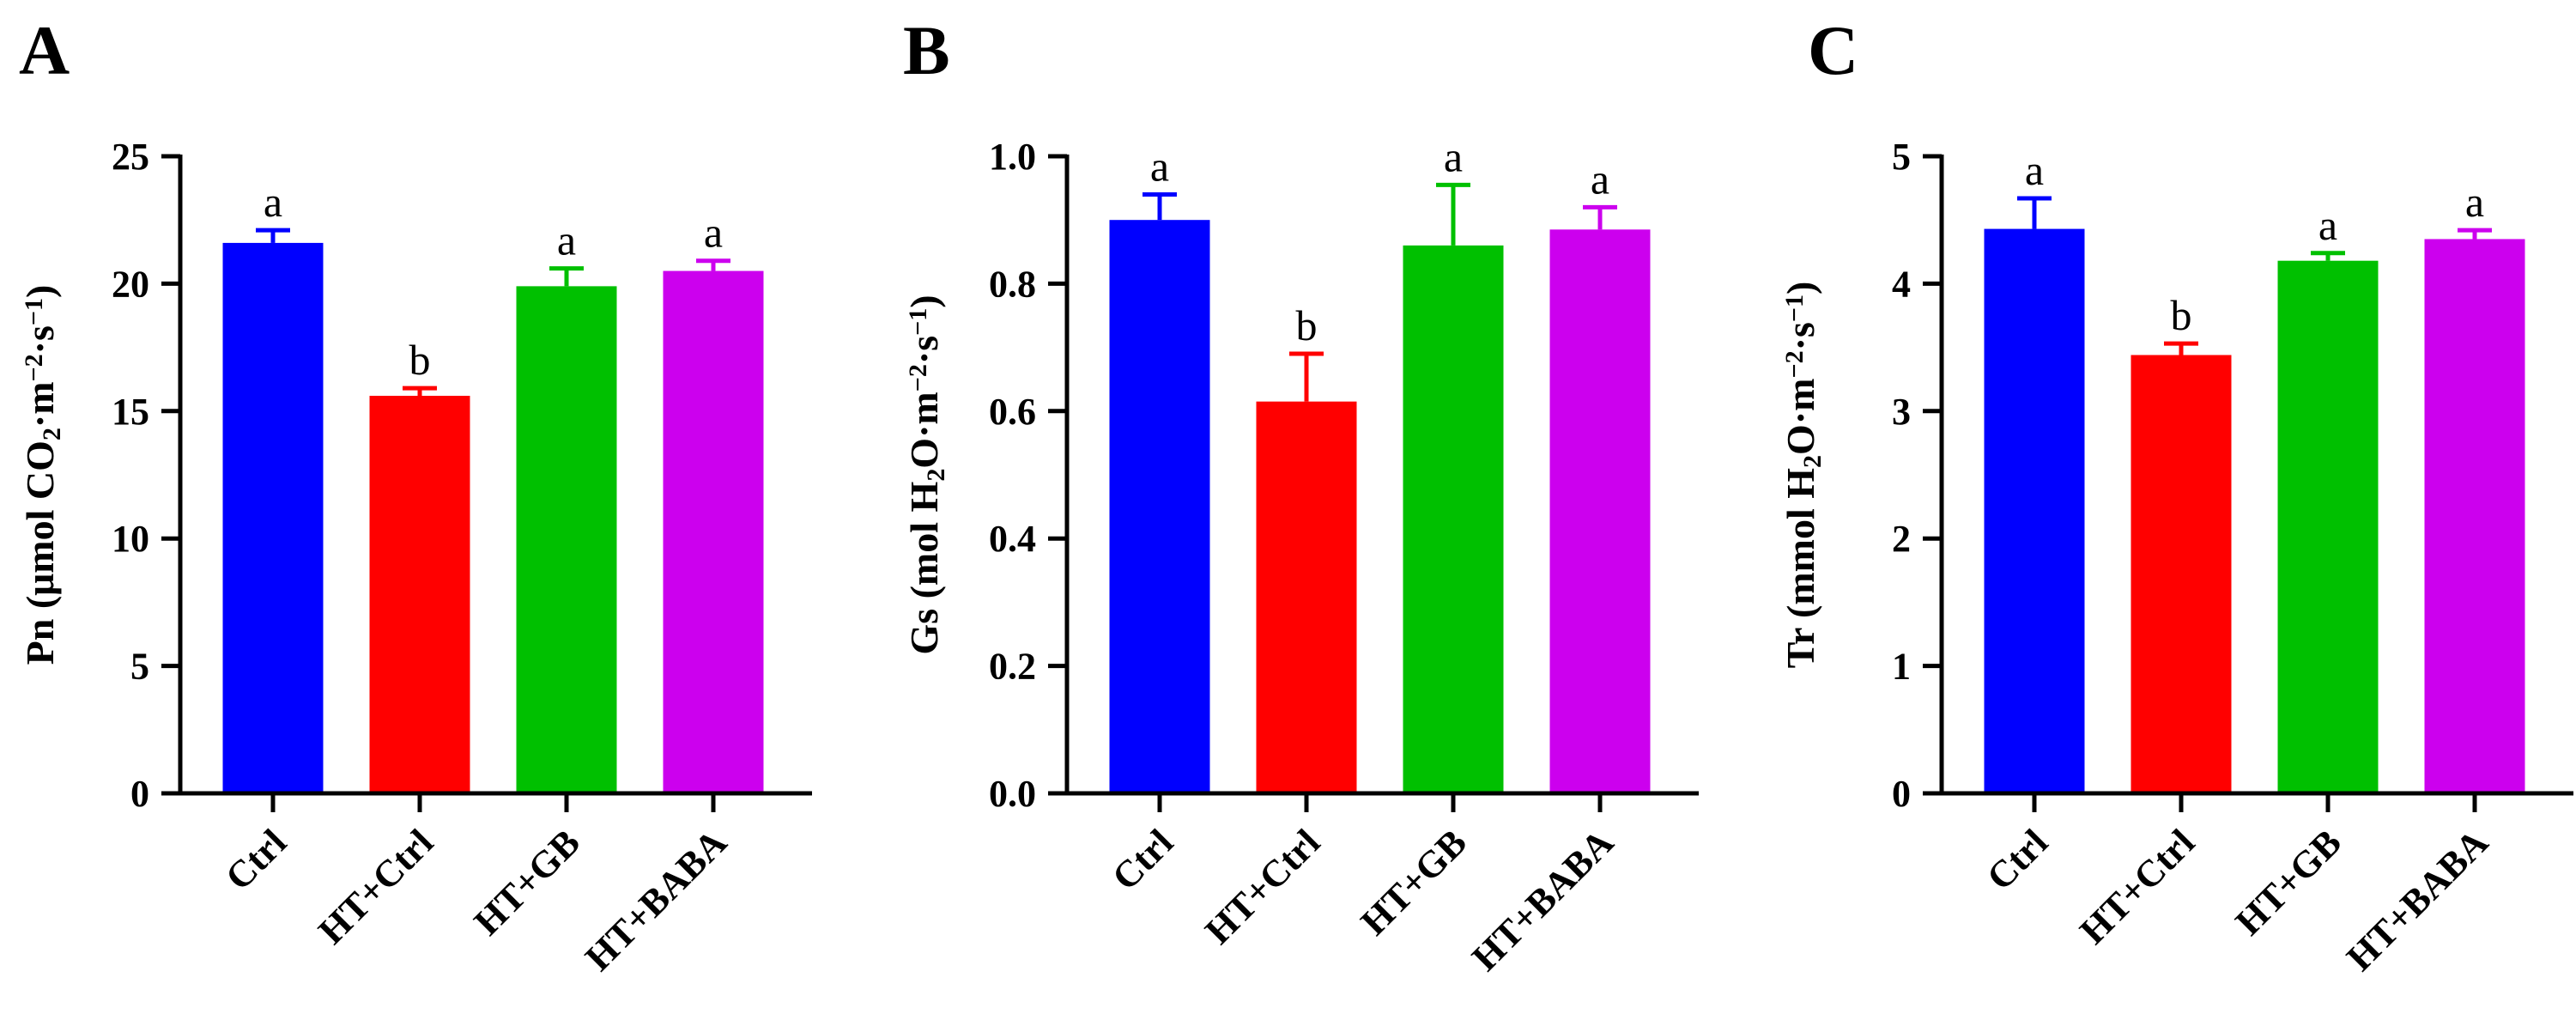  I want to click on y-axis-label-part: Gs (mol H, so click(924, 567).